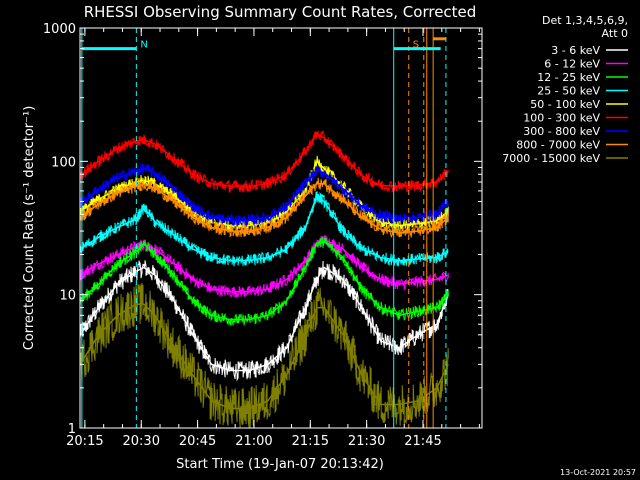 This screenshot has width=640, height=480. Describe the element at coordinates (29, 228) in the screenshot. I see `y-axis-label: Corrected Count Rate (s⁻¹ detector⁻¹)` at that location.